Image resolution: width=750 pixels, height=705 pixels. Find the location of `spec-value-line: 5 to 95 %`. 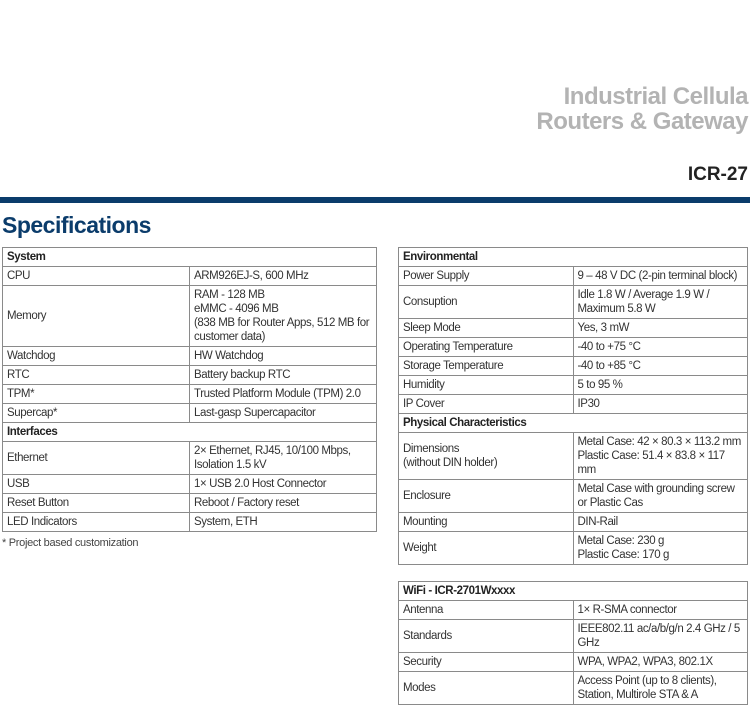

spec-value-line: 5 to 95 % is located at coordinates (600, 385).